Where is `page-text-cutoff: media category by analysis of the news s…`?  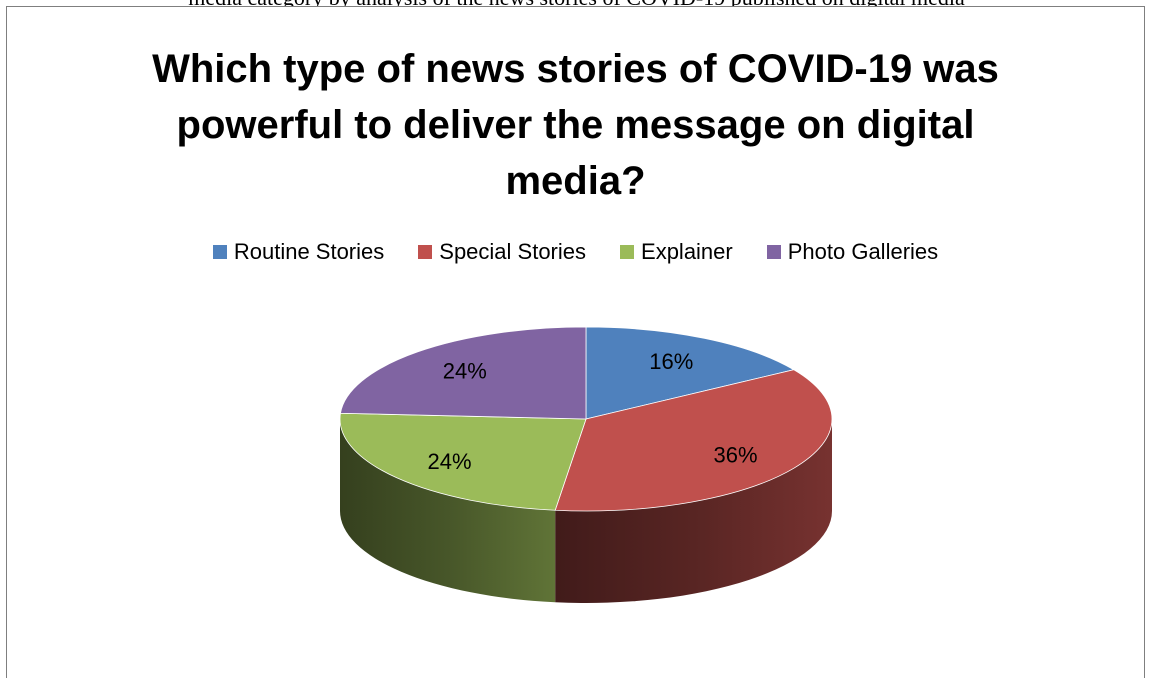
page-text-cutoff: media category by analysis of the news s… is located at coordinates (576, 5).